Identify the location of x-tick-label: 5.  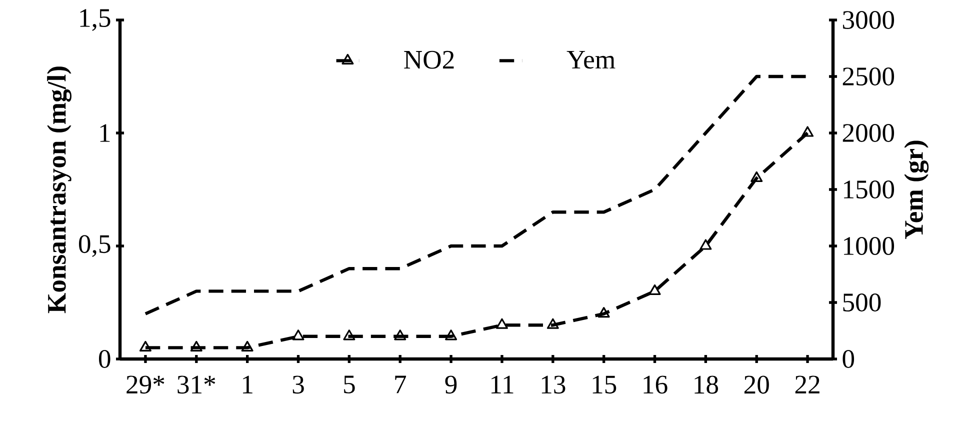
(349, 385).